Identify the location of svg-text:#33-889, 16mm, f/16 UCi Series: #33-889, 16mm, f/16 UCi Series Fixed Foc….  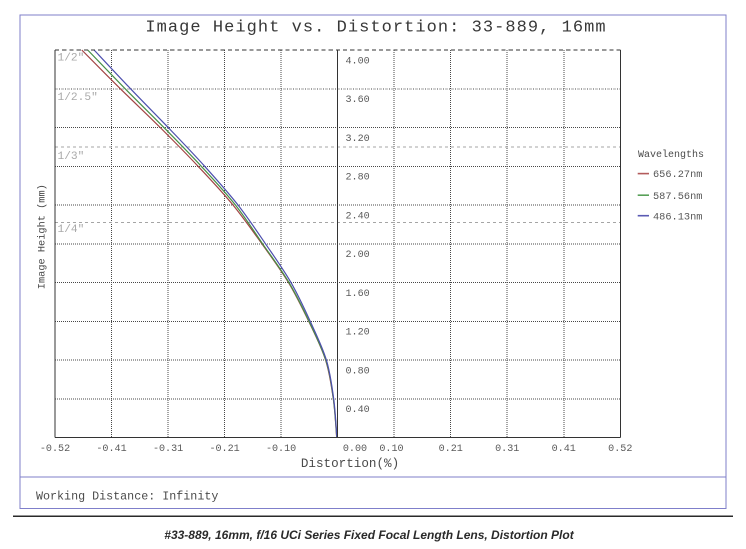
(369, 535).